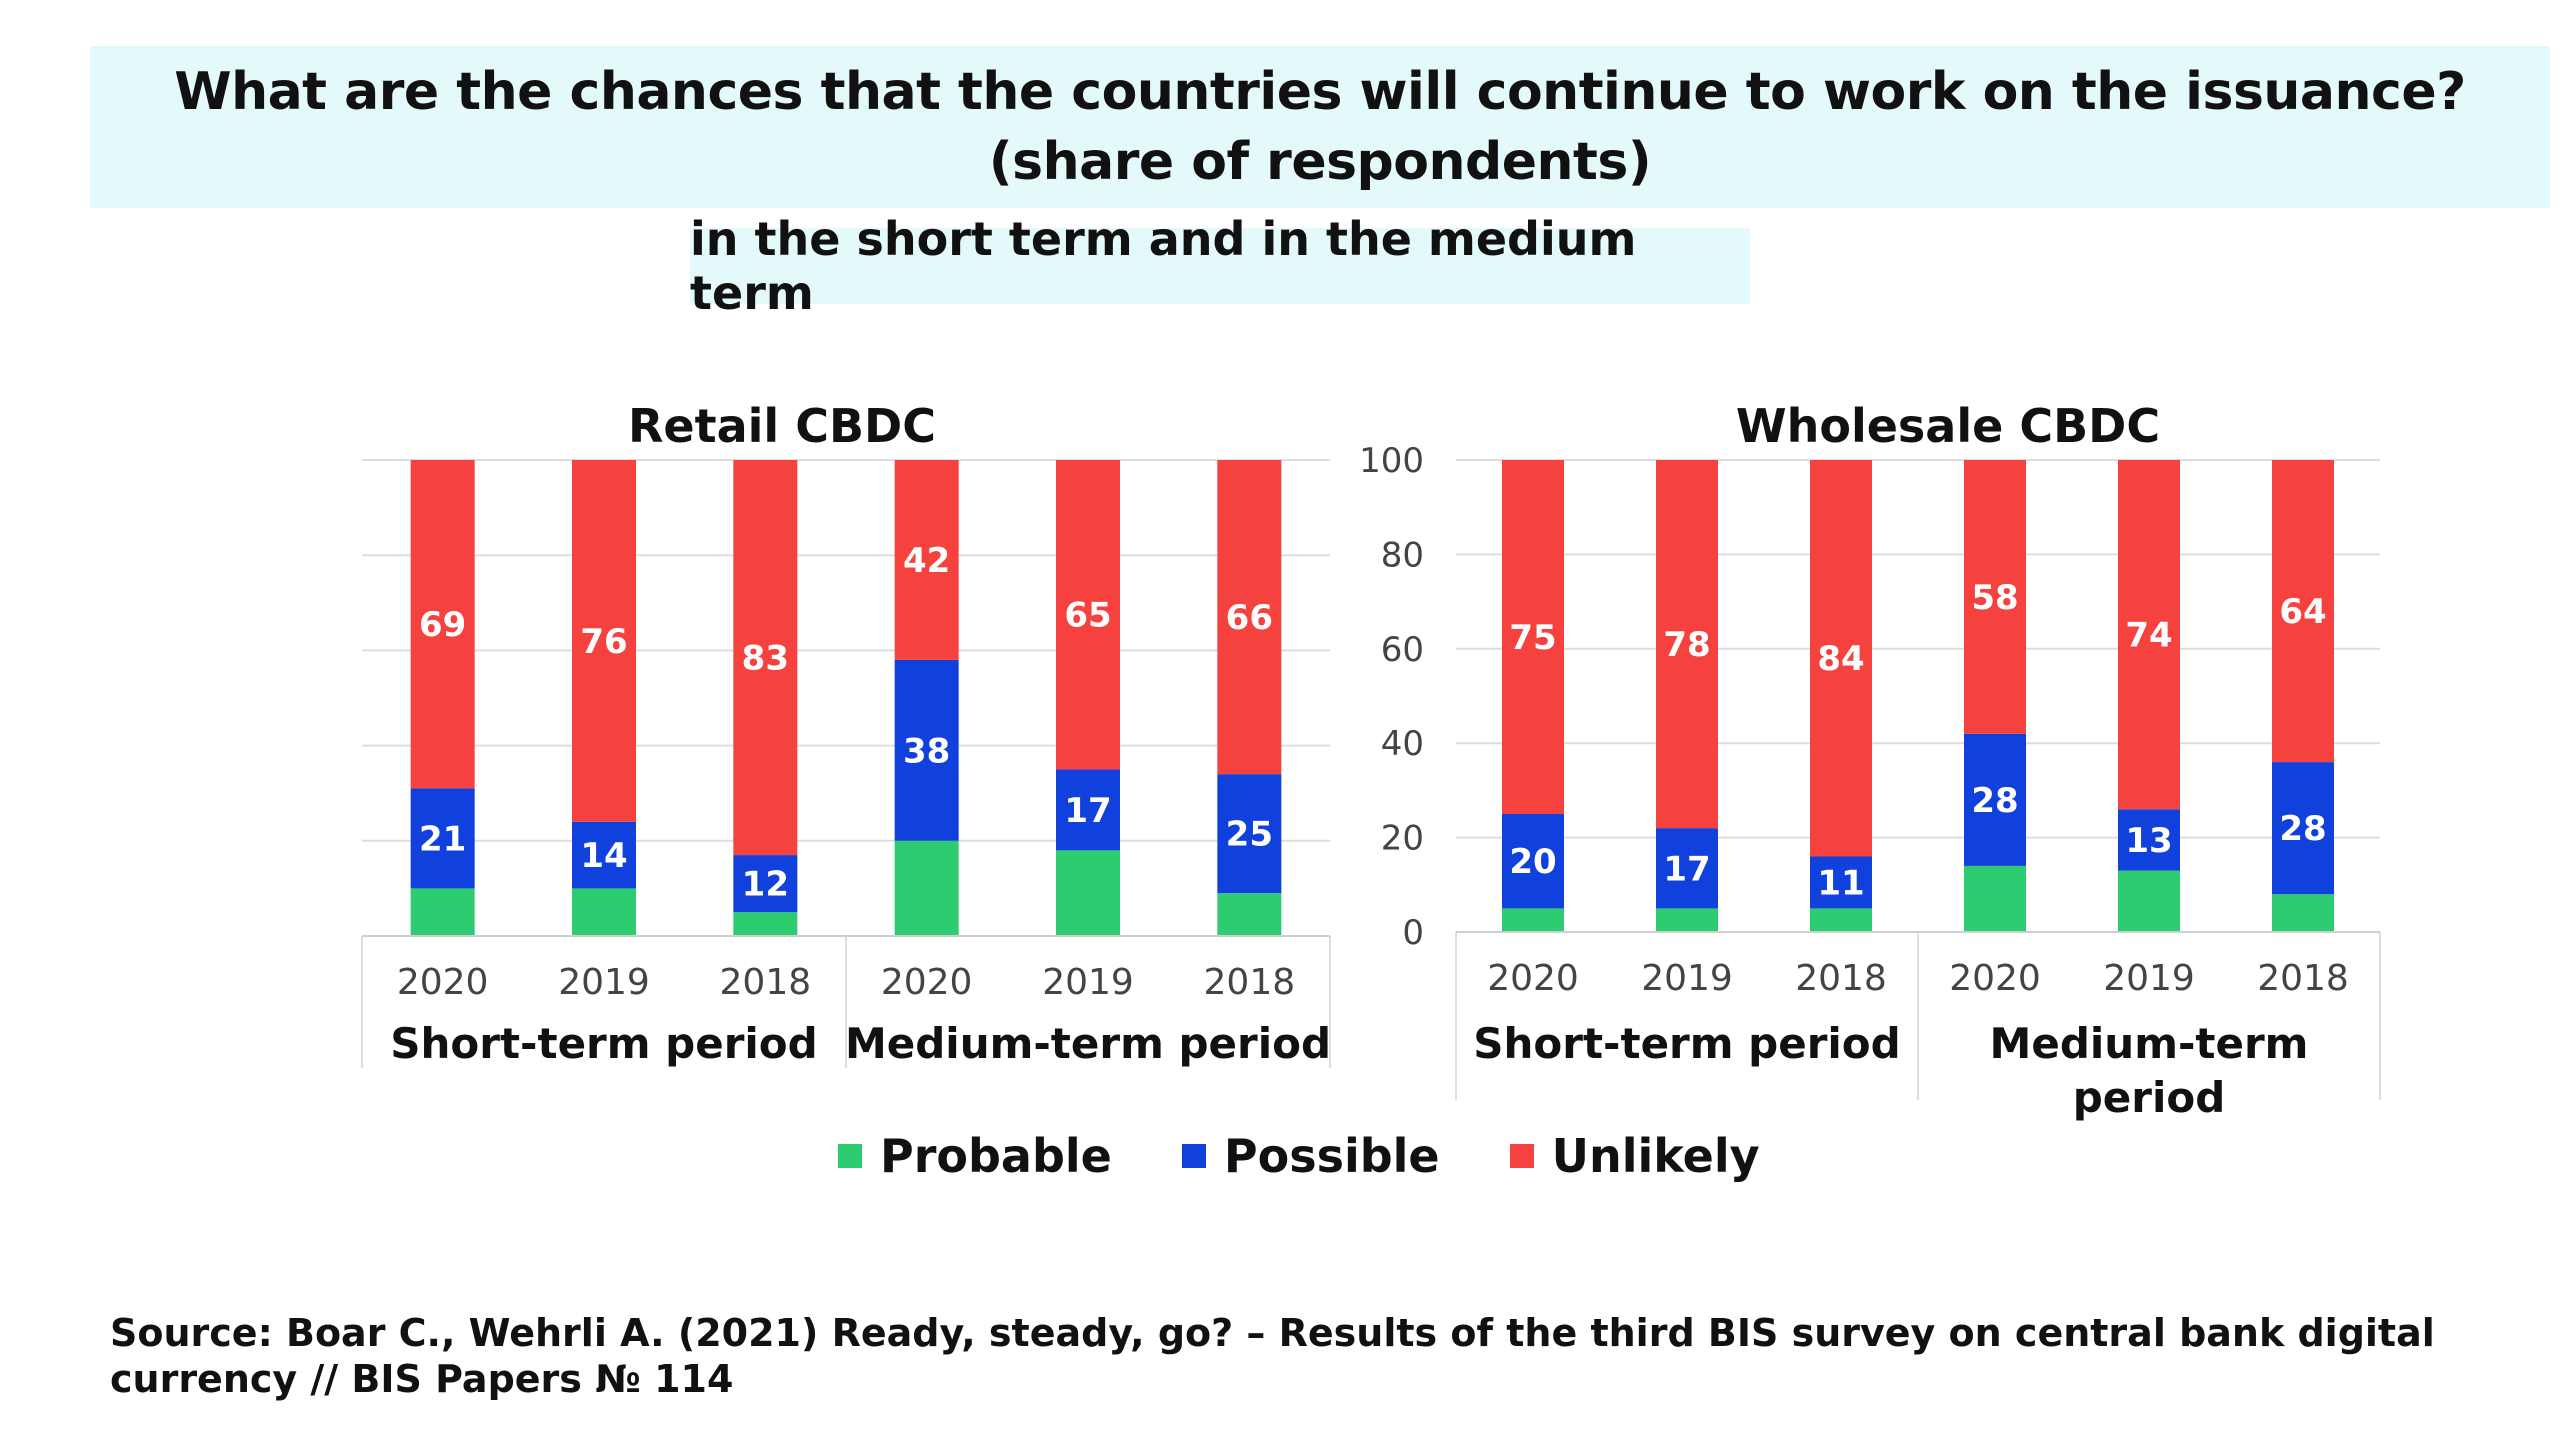  I want to click on wholesale-data-label: 75, so click(1532, 638).